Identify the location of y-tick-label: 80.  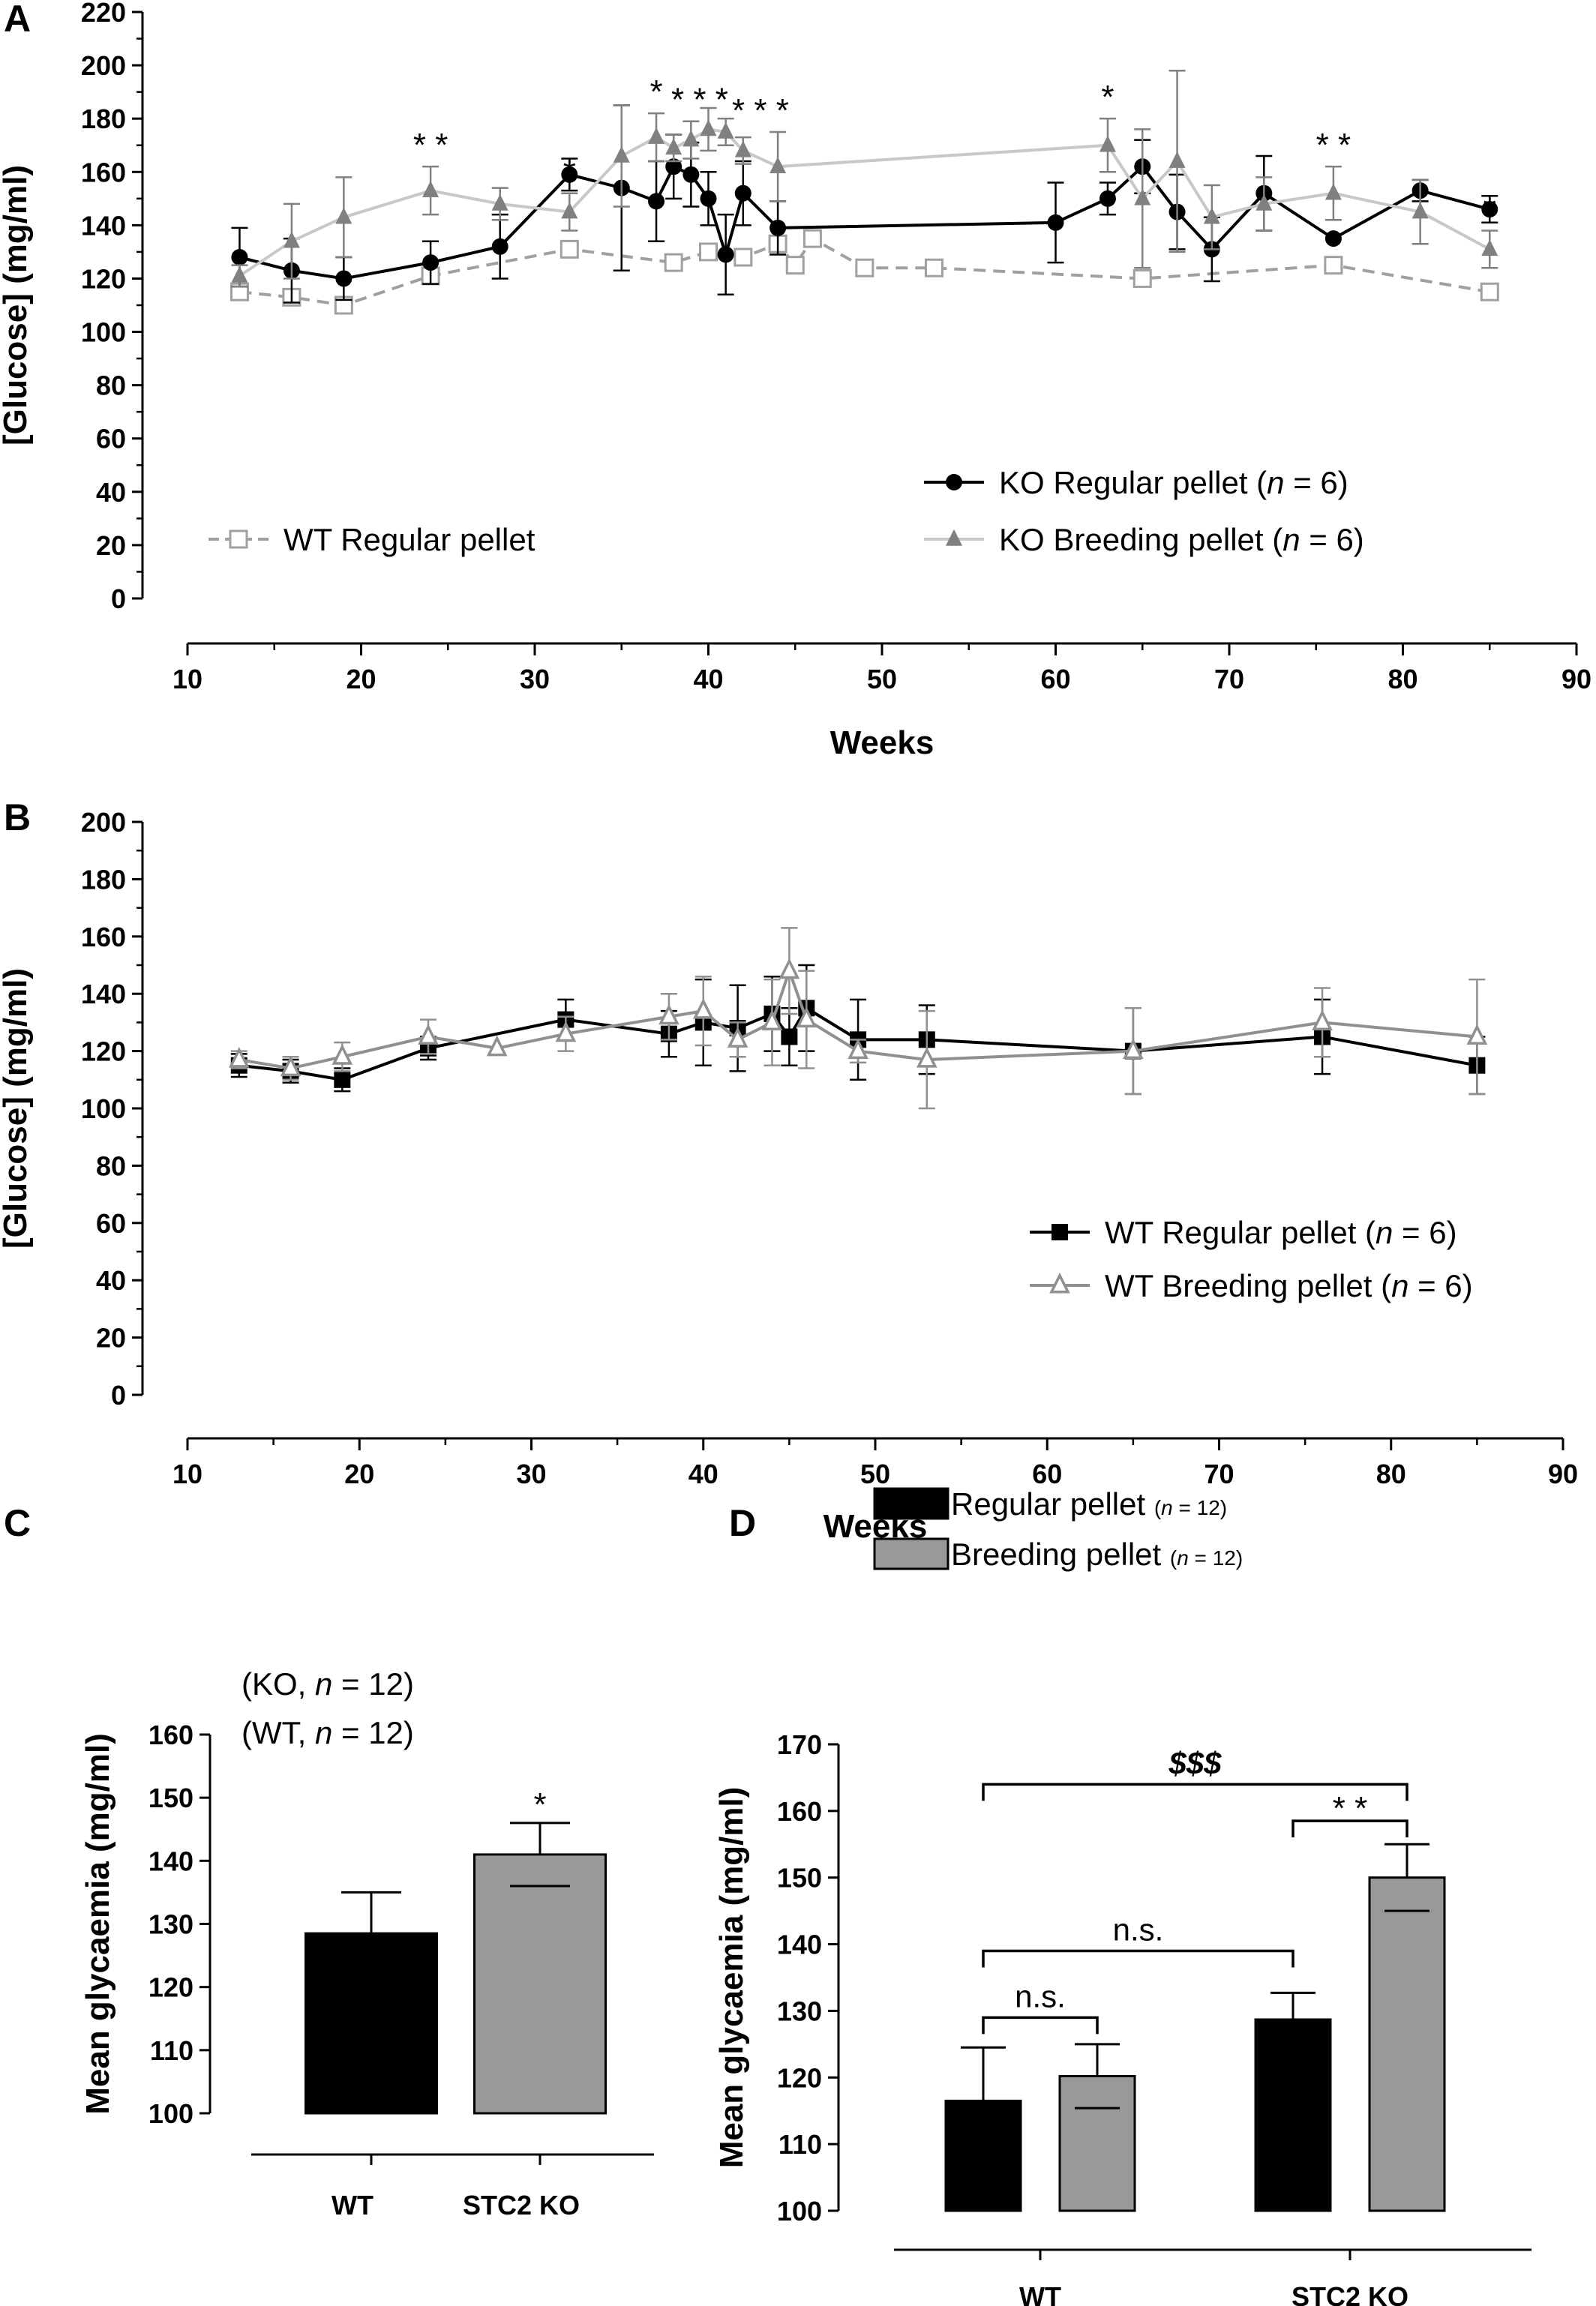
(111, 1165).